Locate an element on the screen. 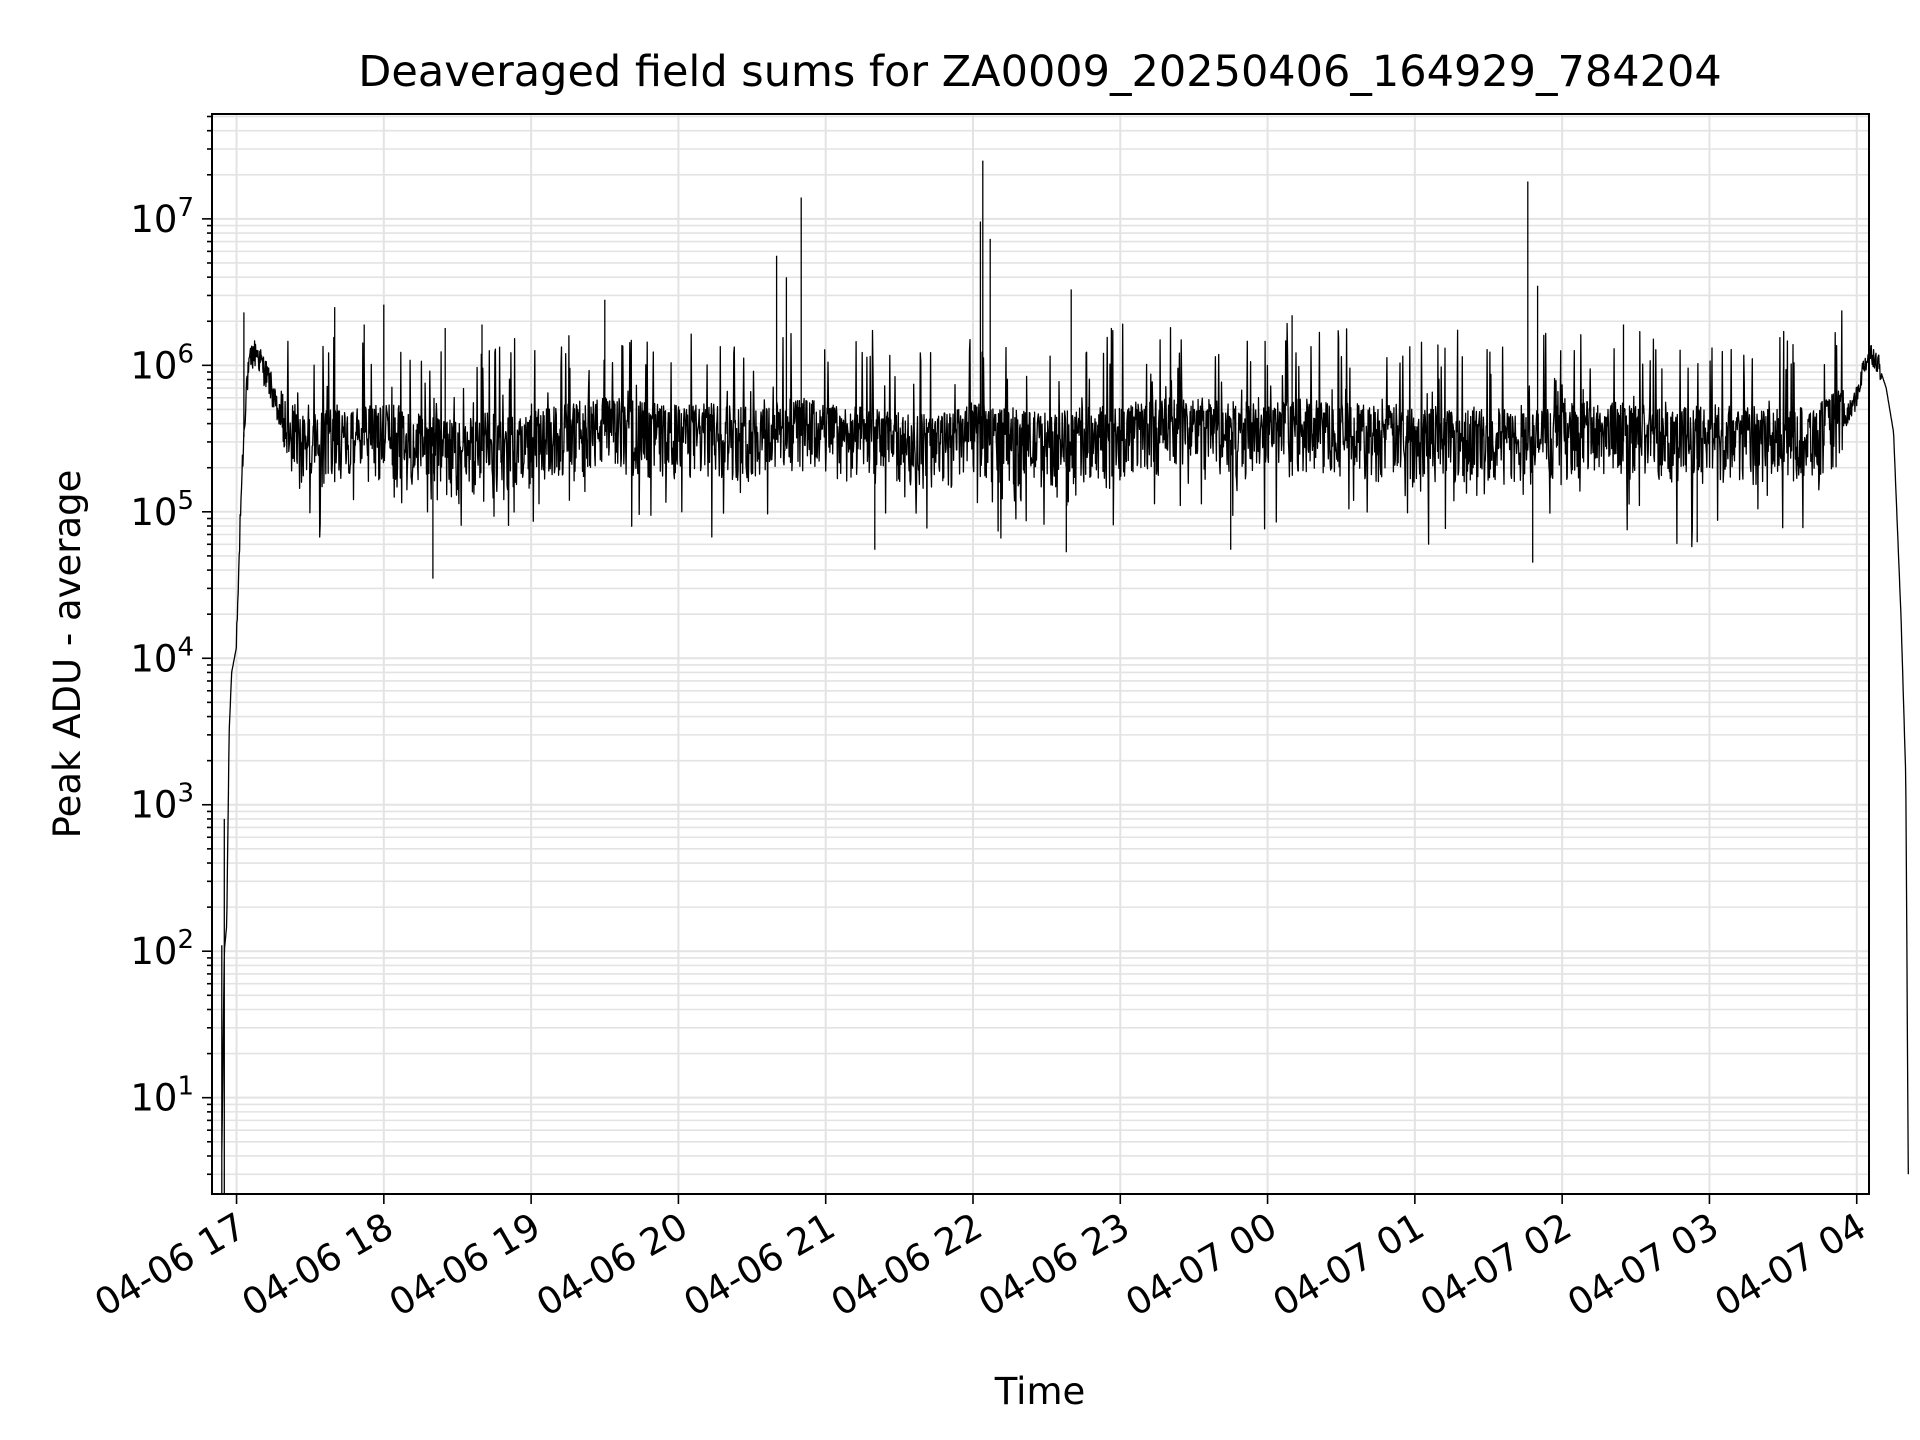 The image size is (1920, 1440). y-tick-label: 106 is located at coordinates (162, 363).